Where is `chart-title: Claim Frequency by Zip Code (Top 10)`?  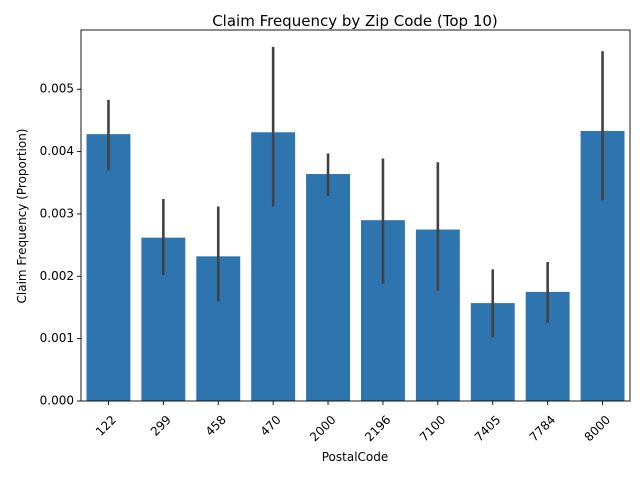 chart-title: Claim Frequency by Zip Code (Top 10) is located at coordinates (355, 21).